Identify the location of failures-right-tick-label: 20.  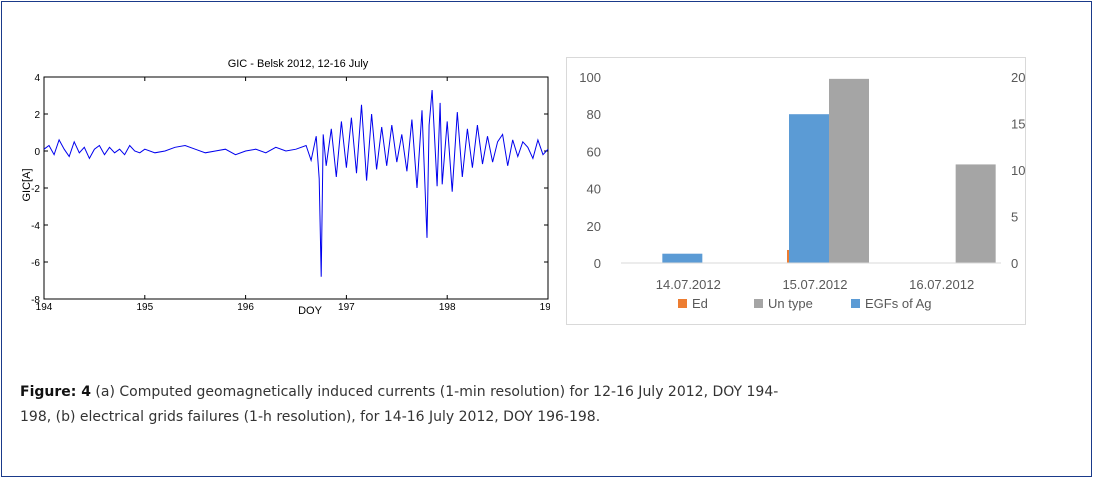
(1018, 77).